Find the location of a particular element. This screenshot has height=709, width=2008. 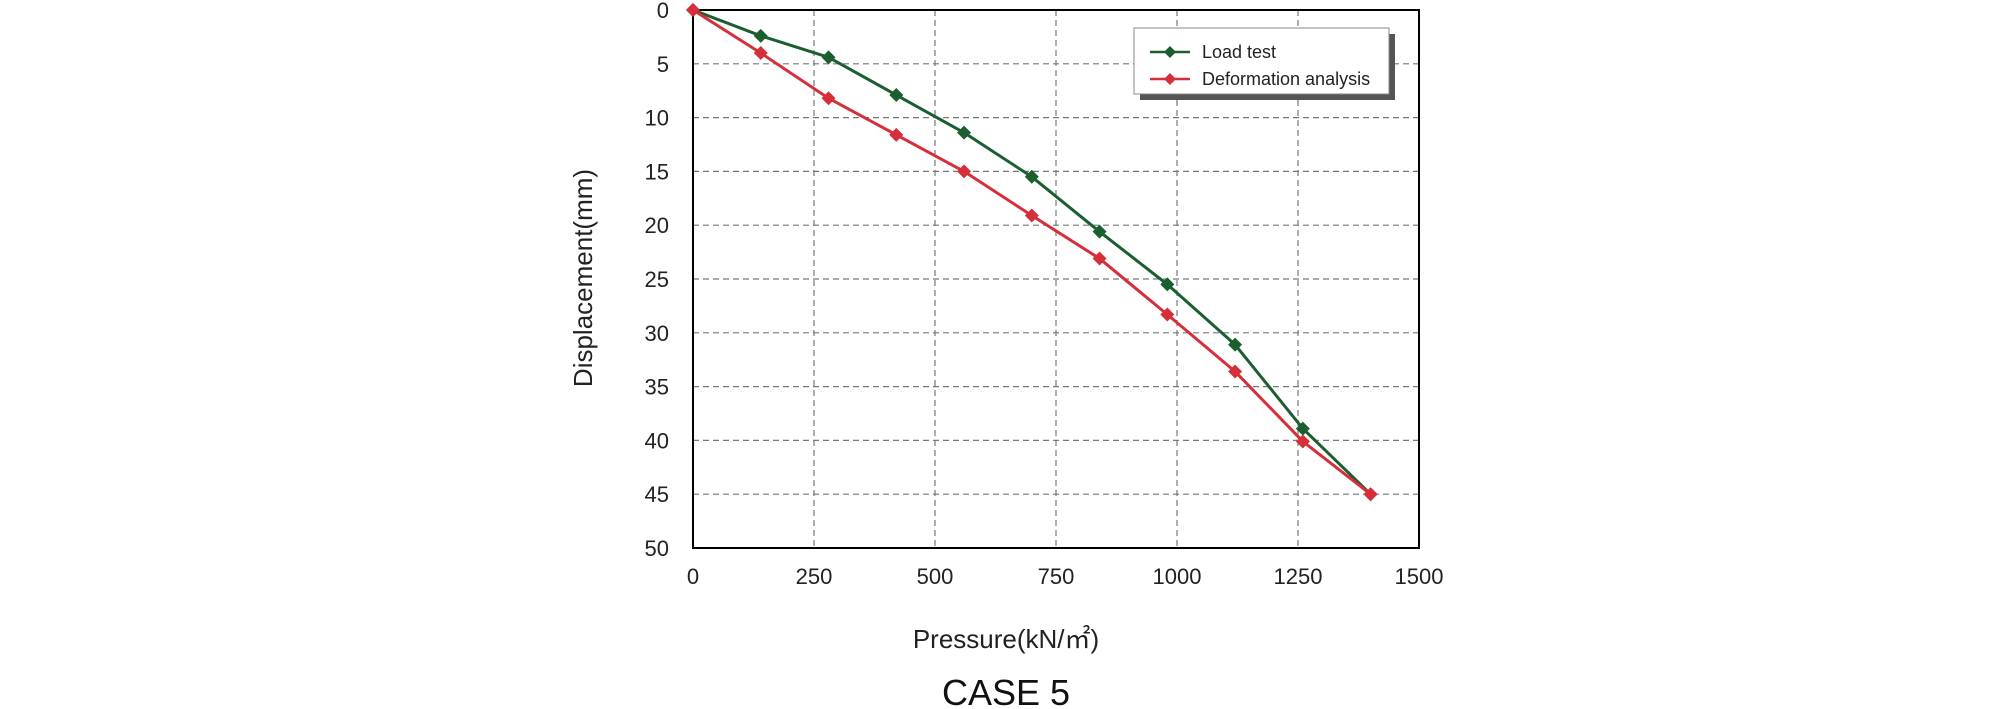

legend-box is located at coordinates (1261, 61).